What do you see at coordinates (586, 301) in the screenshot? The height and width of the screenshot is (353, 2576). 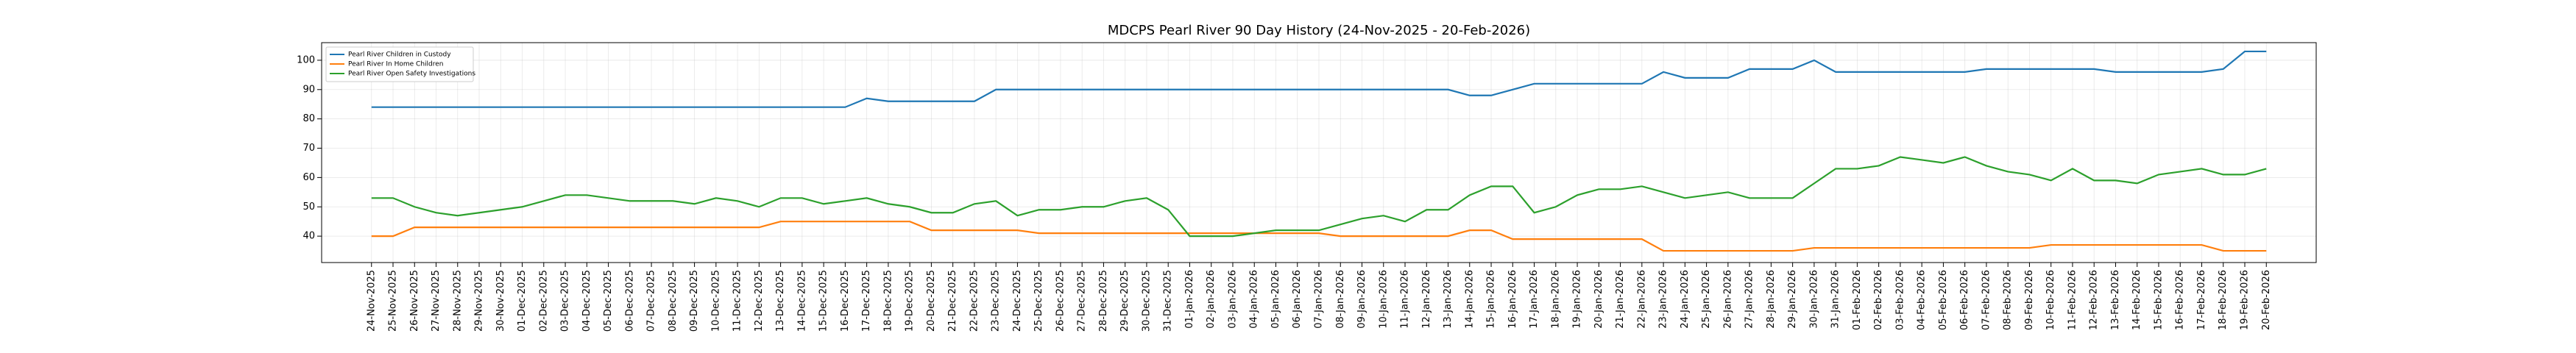 I see `x-tick-label: 04-Dec-2025` at bounding box center [586, 301].